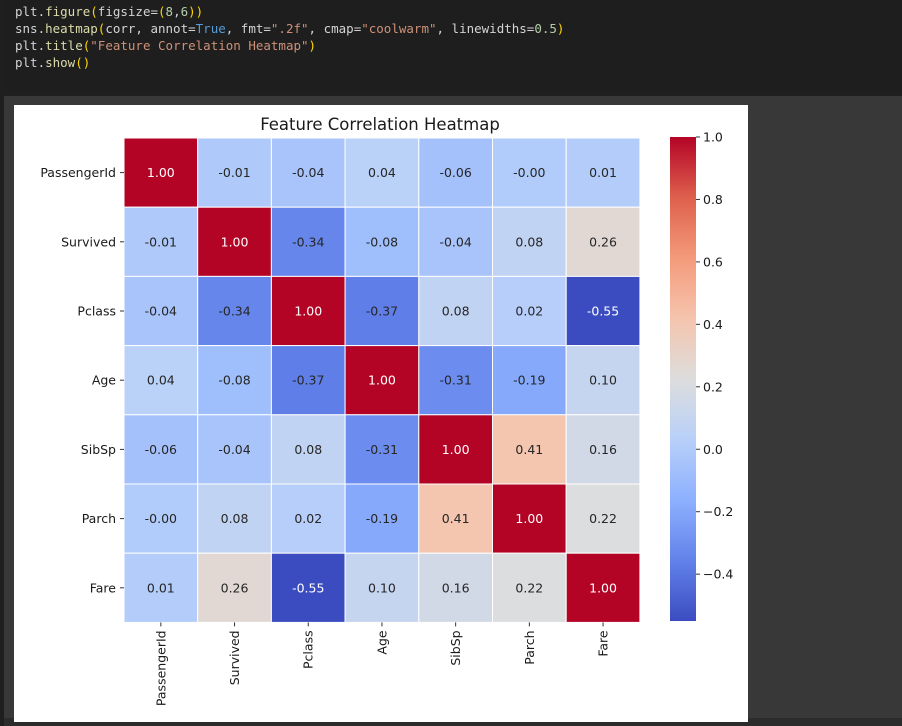 The image size is (902, 726). What do you see at coordinates (529, 647) in the screenshot?
I see `x-tick-label: Parch` at bounding box center [529, 647].